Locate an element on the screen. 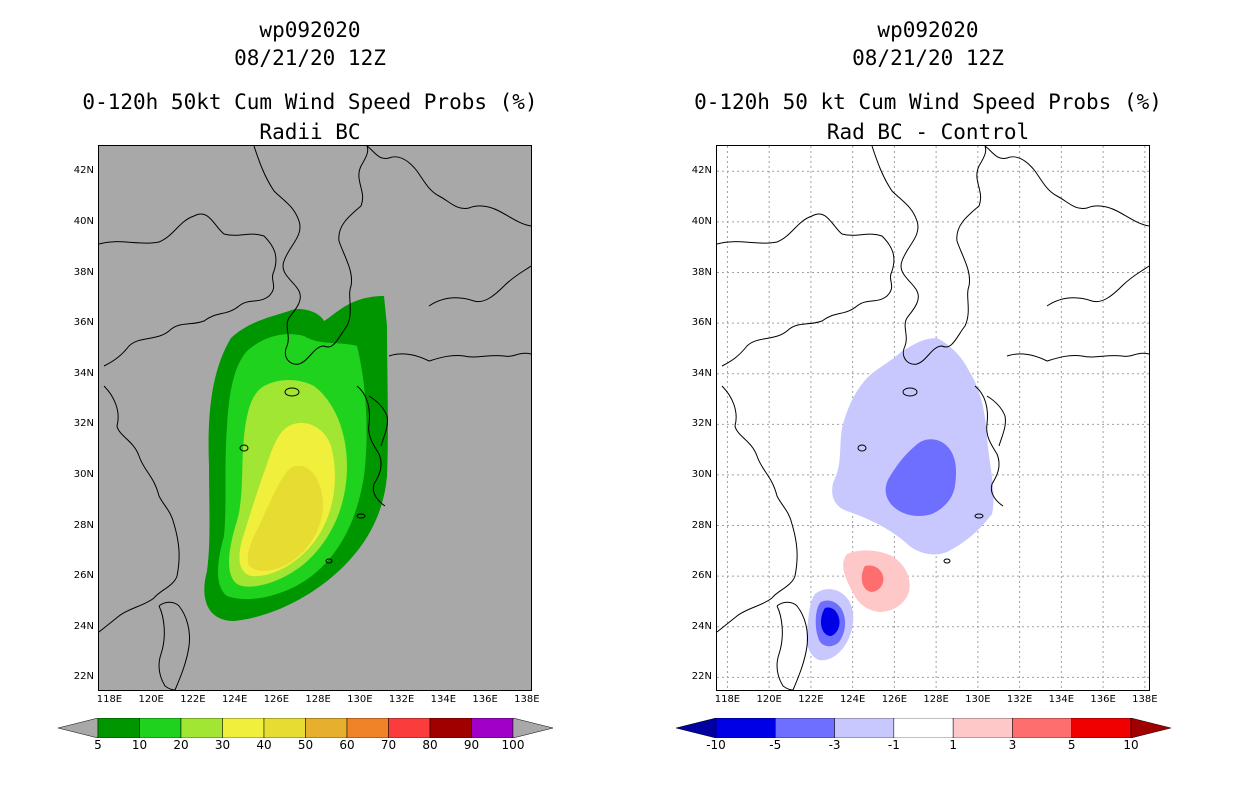 Image resolution: width=1236 pixels, height=800 pixels. right-chart-title: 0-120h 50 kt Cum Wind Speed Probs (%) is located at coordinates (928, 102).